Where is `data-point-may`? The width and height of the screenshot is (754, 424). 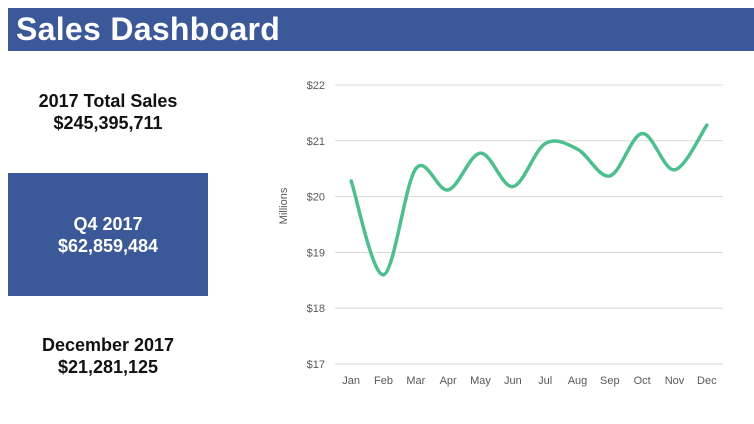
data-point-may is located at coordinates (480, 153).